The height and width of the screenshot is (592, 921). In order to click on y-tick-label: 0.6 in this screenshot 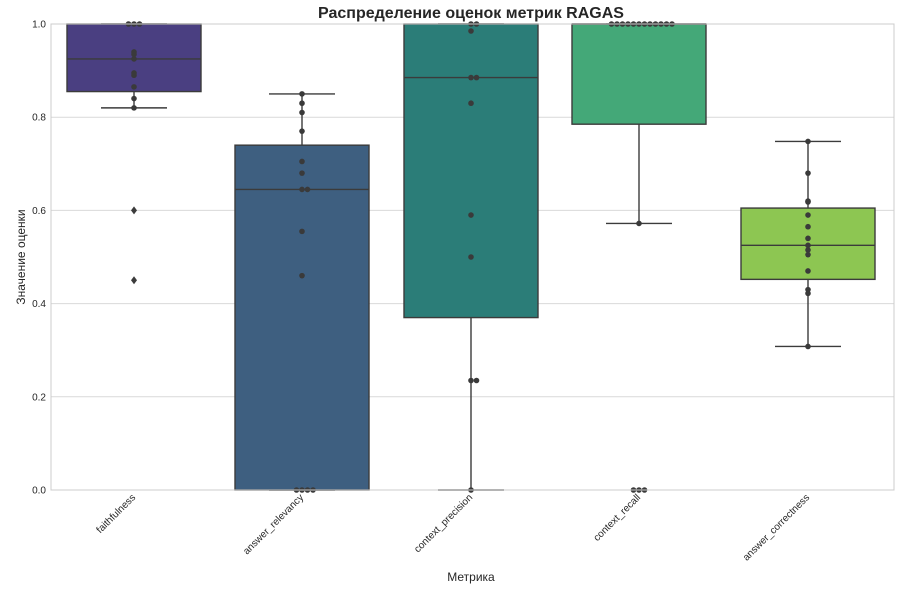, I will do `click(39, 211)`.